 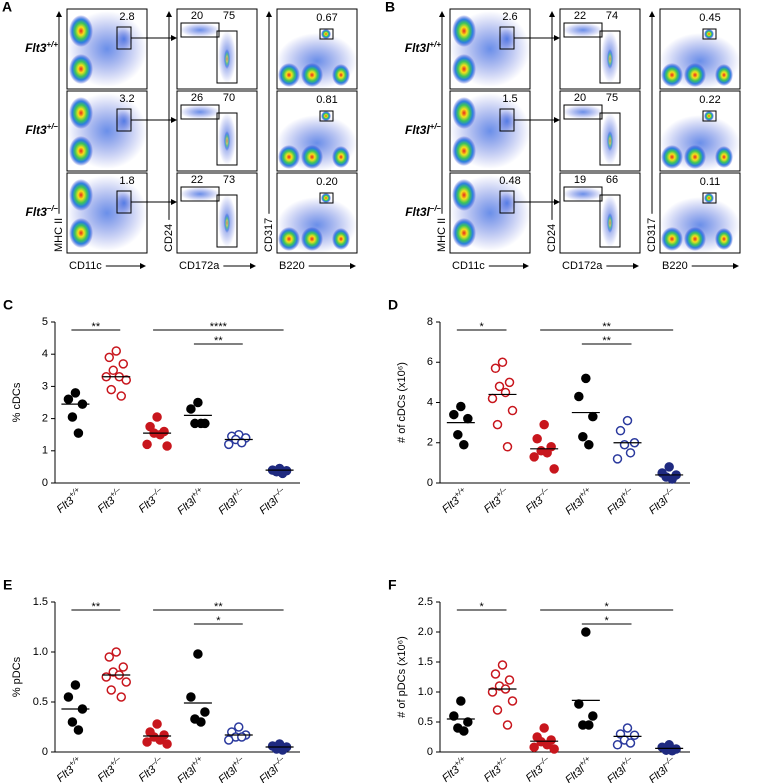 What do you see at coordinates (425, 602) in the screenshot?
I see `y-tick-label: 2.5` at bounding box center [425, 602].